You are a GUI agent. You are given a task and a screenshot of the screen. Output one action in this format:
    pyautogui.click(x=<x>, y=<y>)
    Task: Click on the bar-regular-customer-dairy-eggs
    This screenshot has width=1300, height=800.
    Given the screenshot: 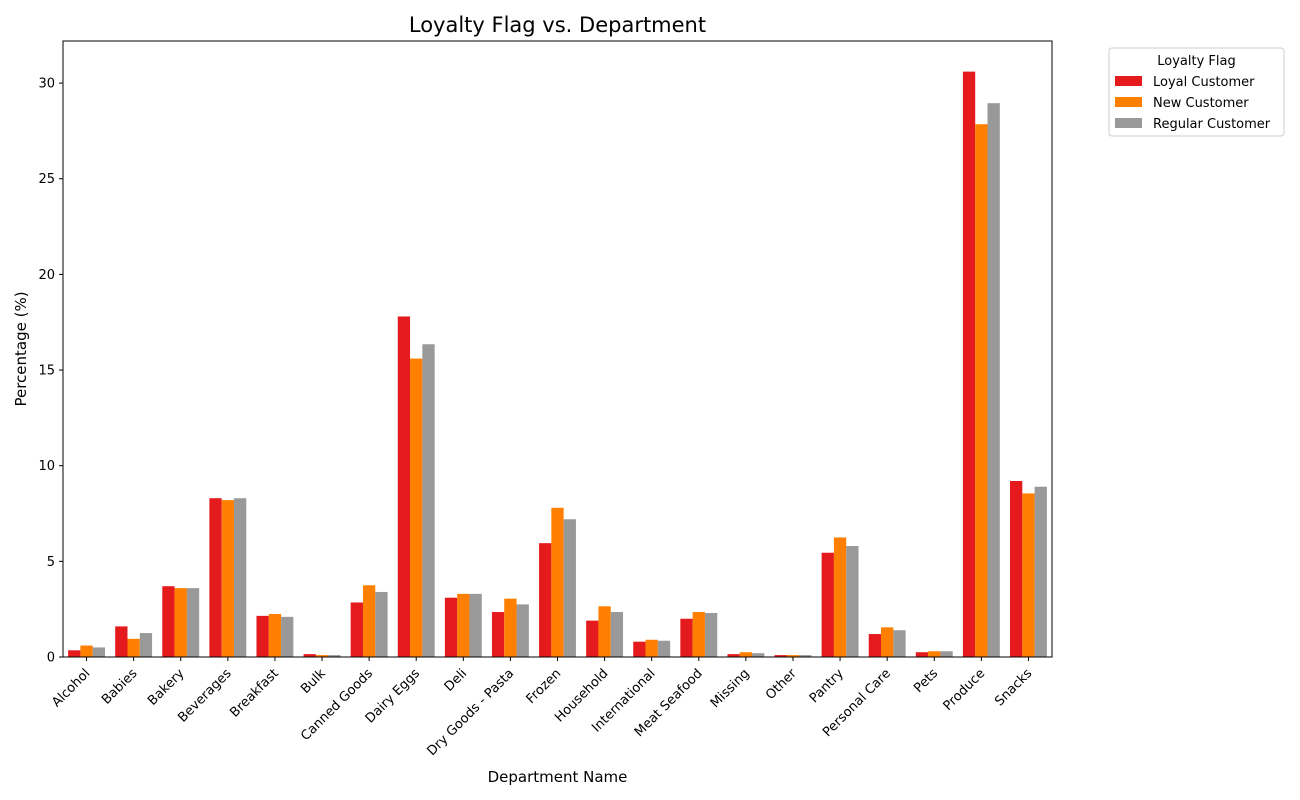 What is the action you would take?
    pyautogui.click(x=428, y=500)
    